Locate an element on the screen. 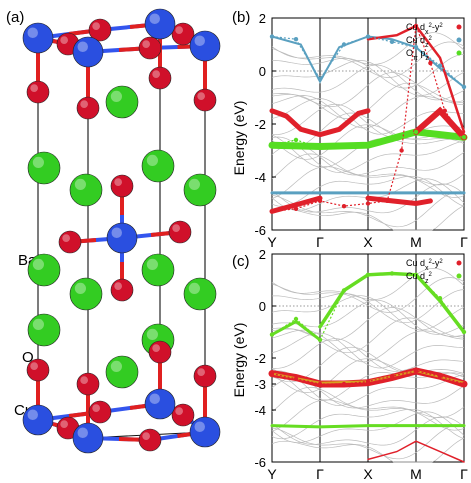  fat-band-dz2-y is located at coordinates (296, 330).